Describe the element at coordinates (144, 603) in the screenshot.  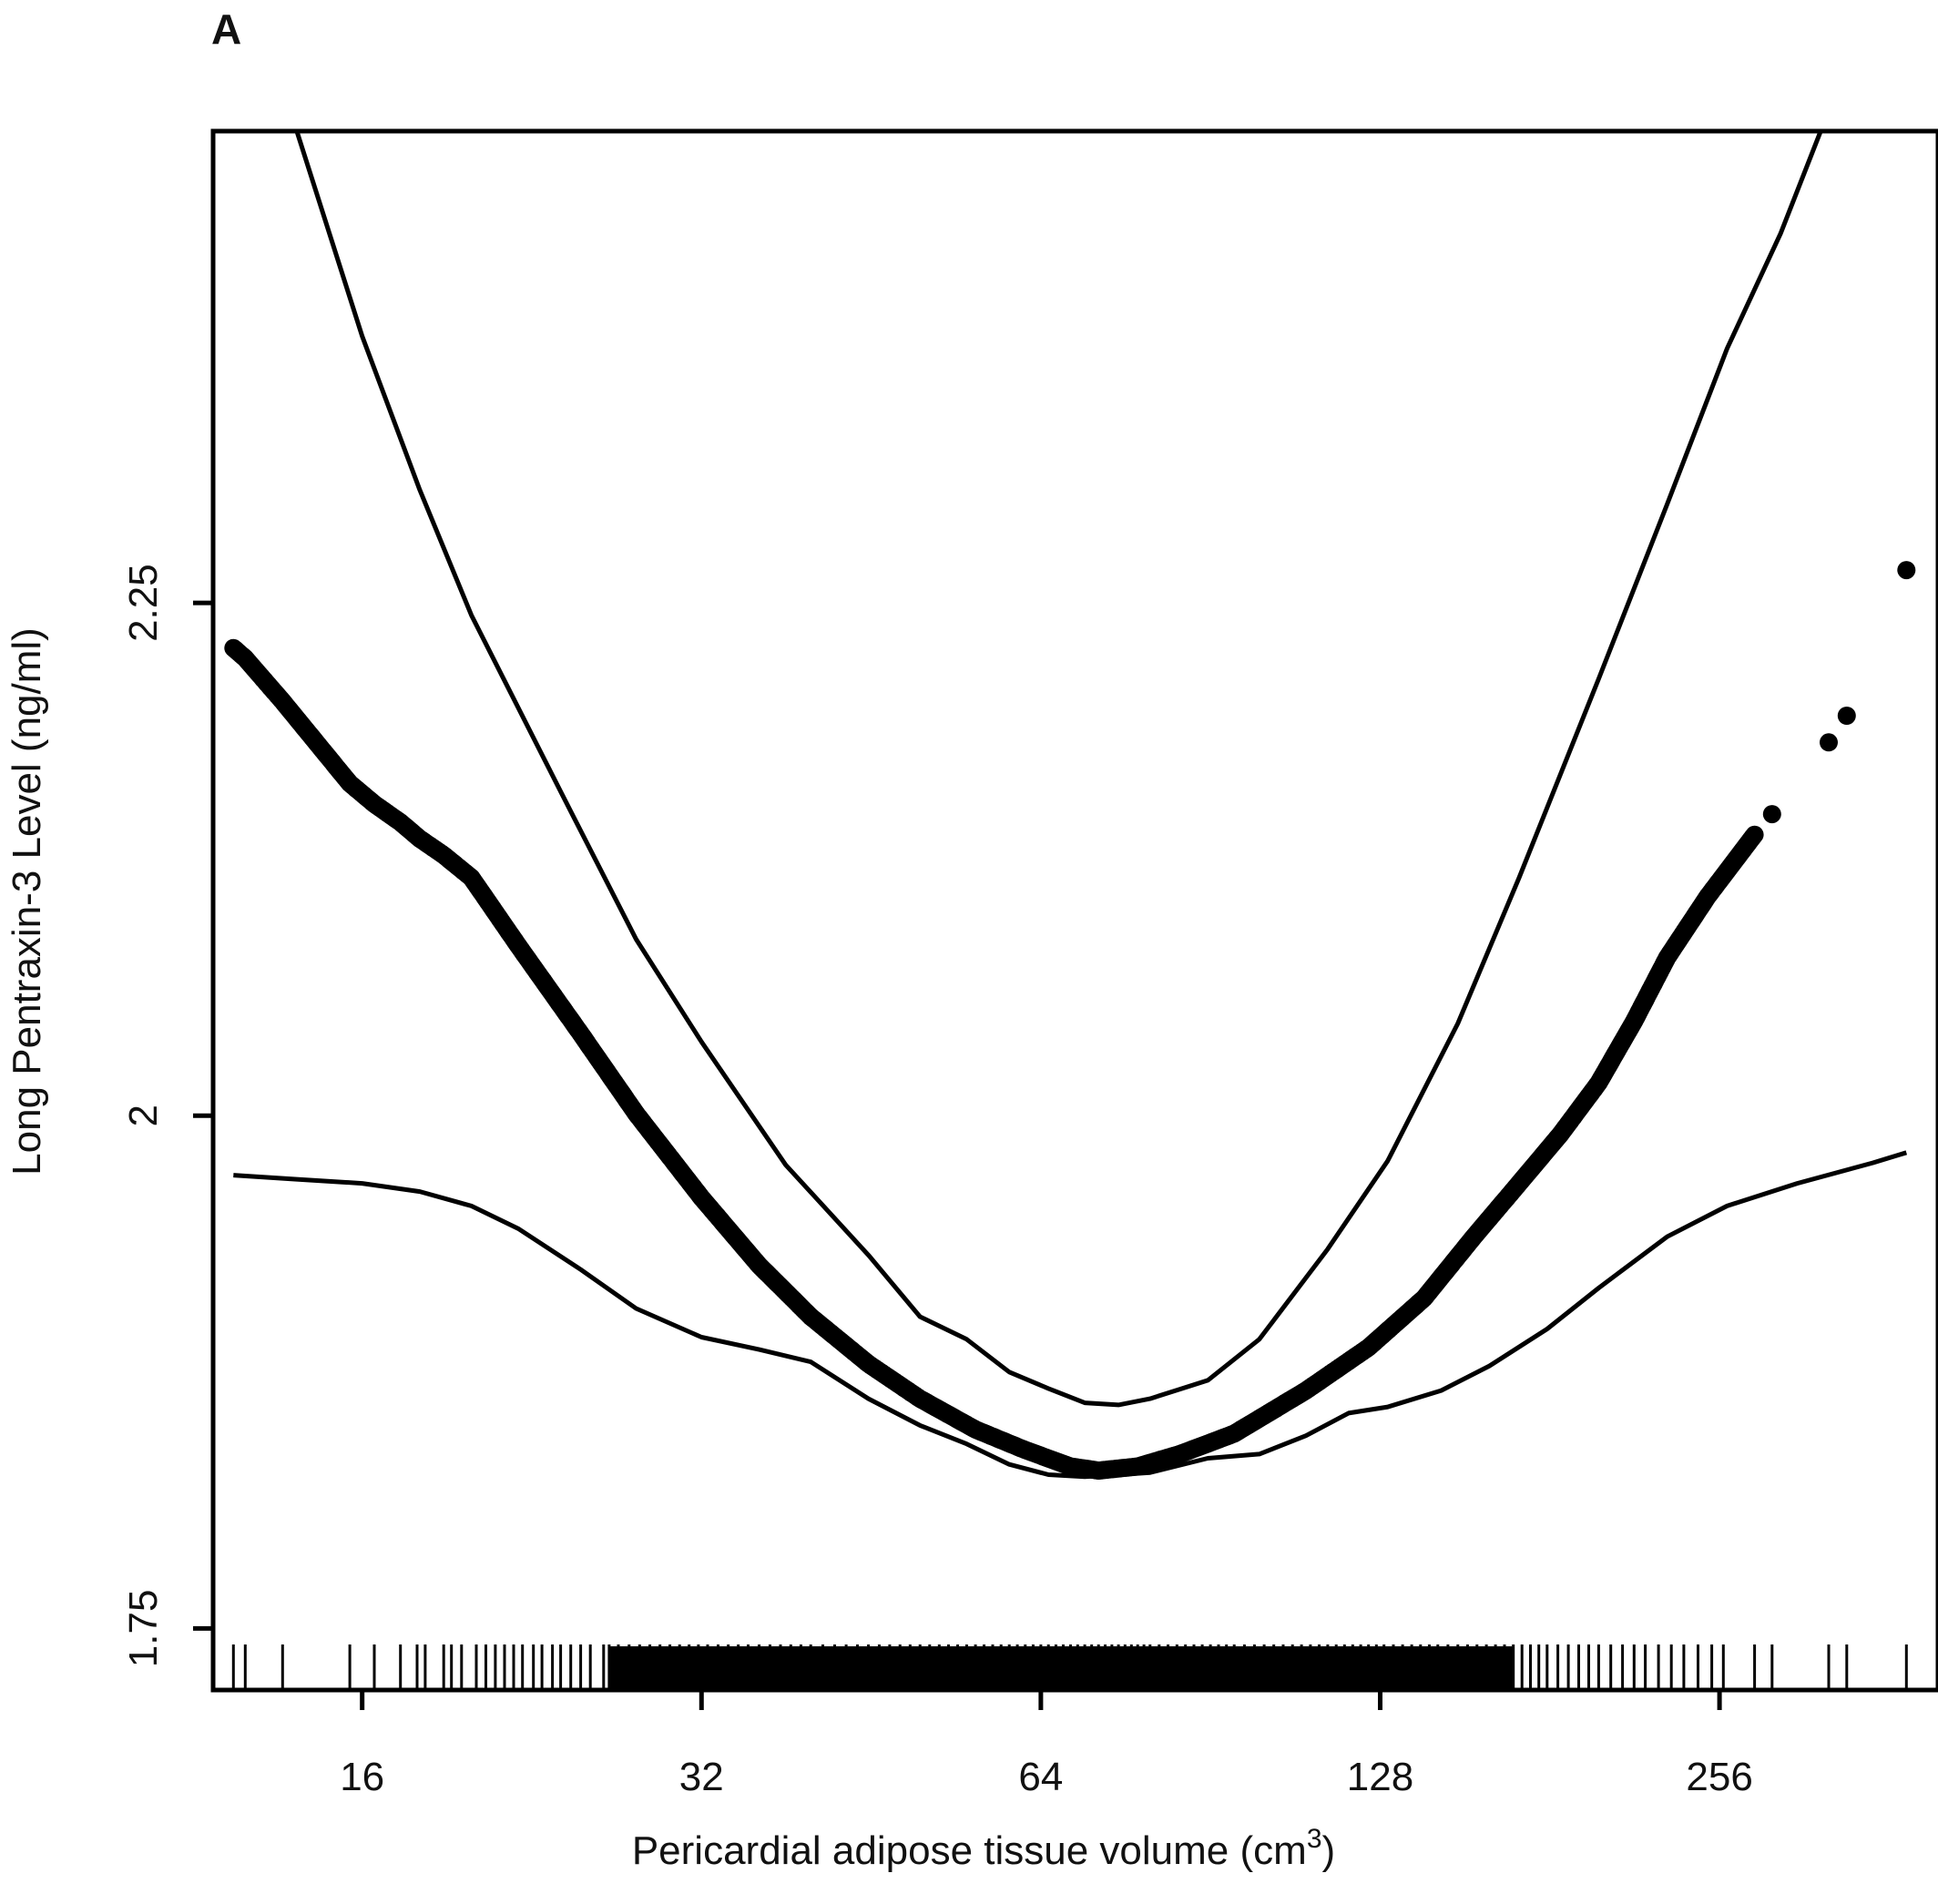
I see `y-tick-label: 2.25` at that location.